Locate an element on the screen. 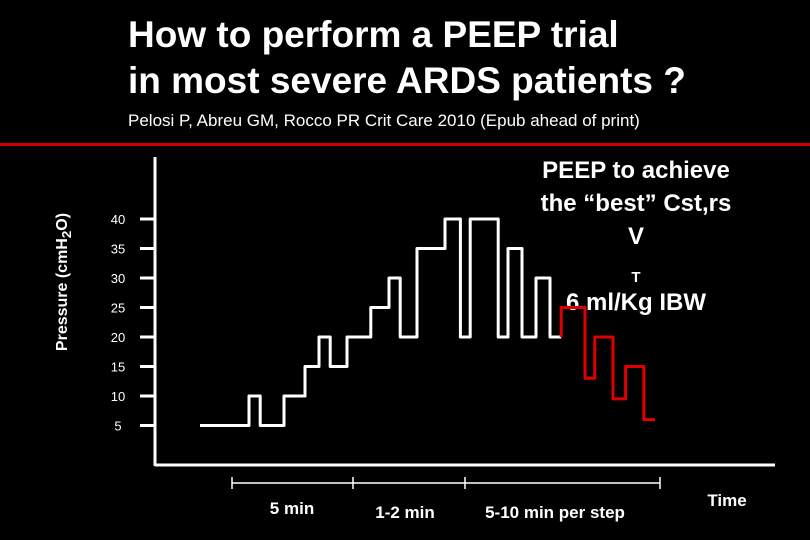 The height and width of the screenshot is (540, 810). pressure-trace-red is located at coordinates (607, 364).